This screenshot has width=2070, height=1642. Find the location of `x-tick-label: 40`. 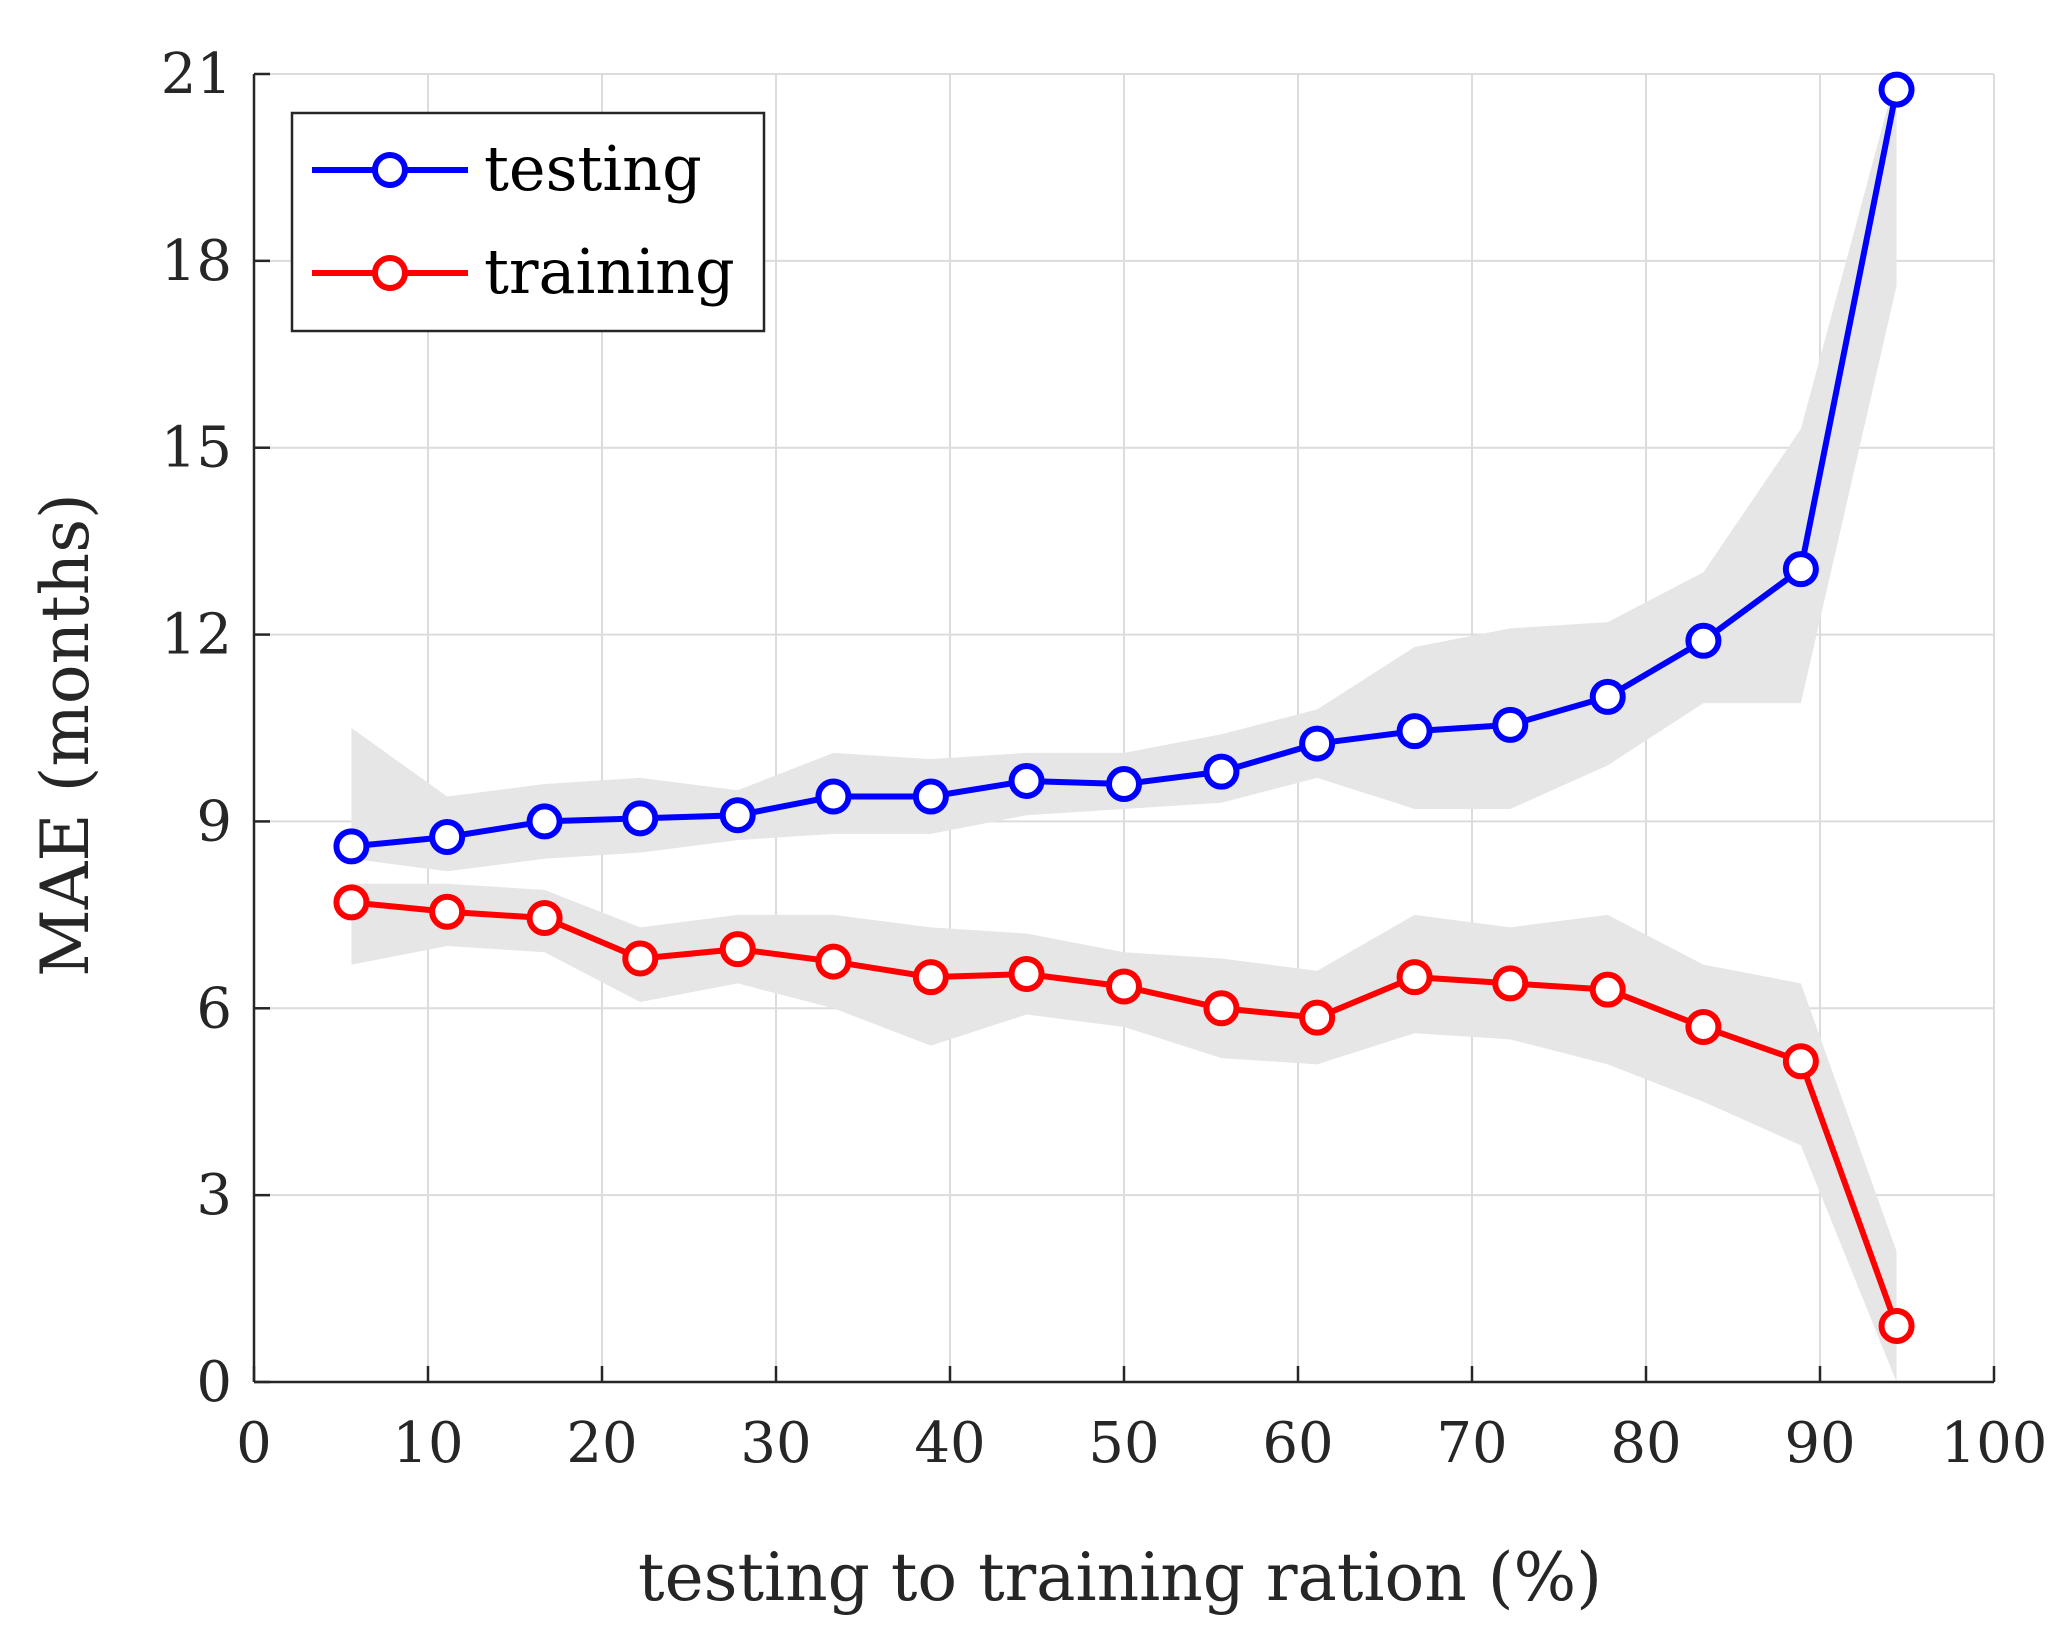

x-tick-label: 40 is located at coordinates (949, 1443).